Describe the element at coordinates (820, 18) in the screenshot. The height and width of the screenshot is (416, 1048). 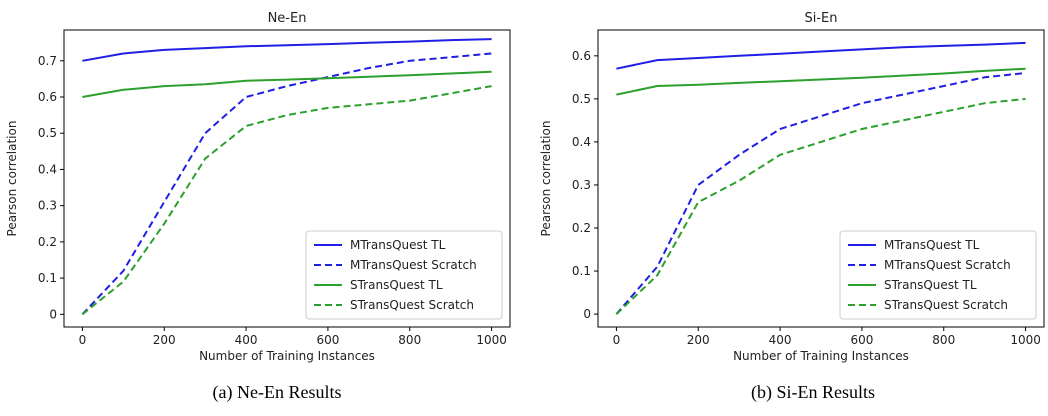
I see `chart-title: Si-En` at that location.